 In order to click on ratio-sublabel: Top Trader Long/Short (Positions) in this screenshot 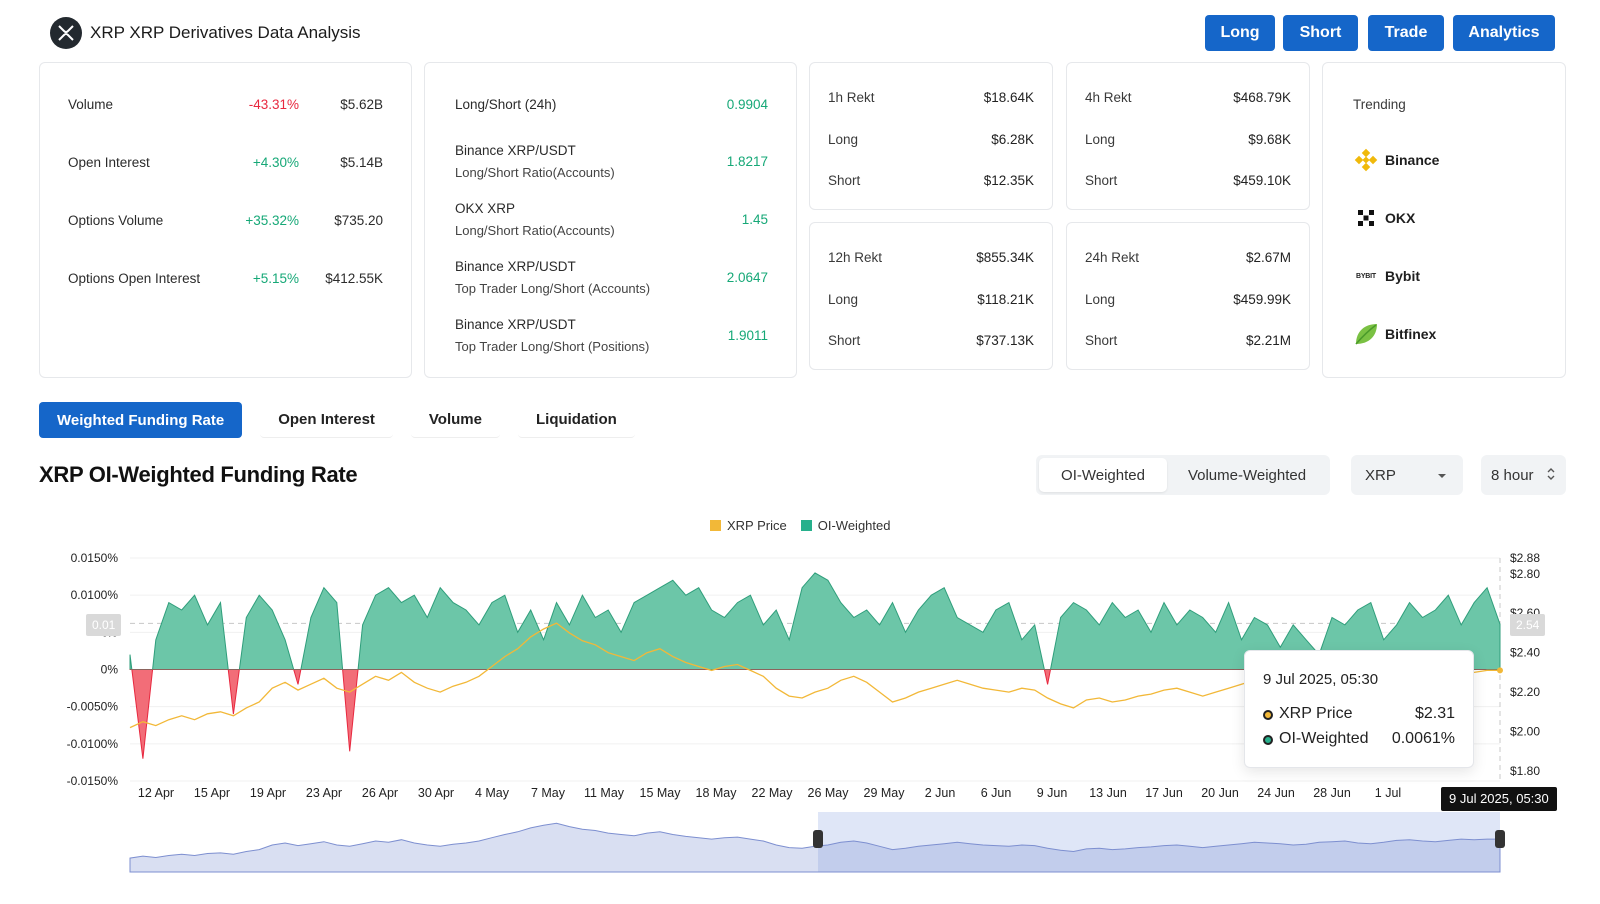, I will do `click(552, 346)`.